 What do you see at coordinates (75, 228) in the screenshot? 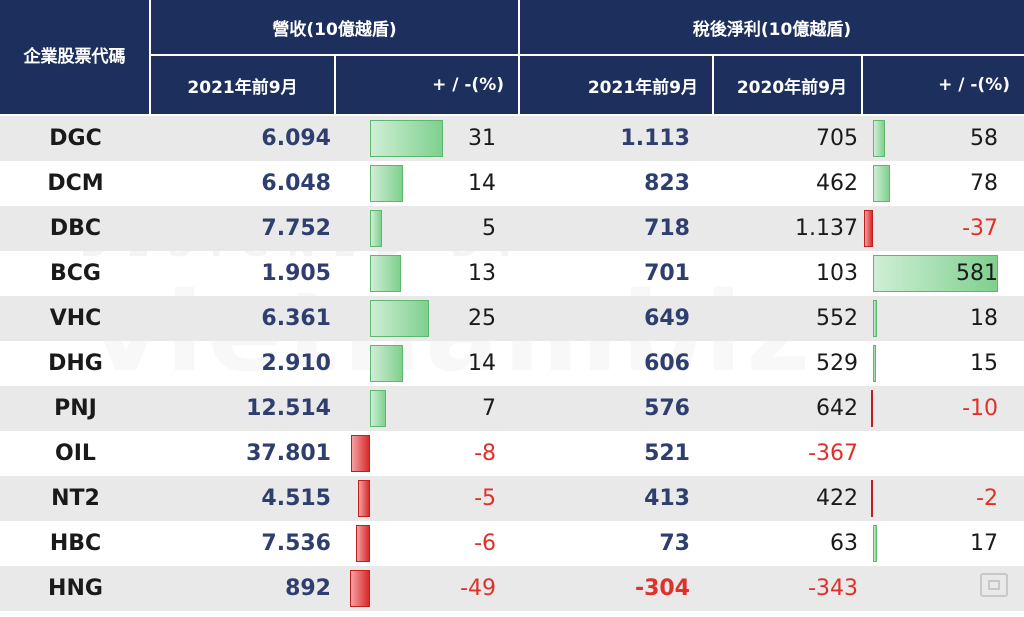
I see `stock-code: DBC` at bounding box center [75, 228].